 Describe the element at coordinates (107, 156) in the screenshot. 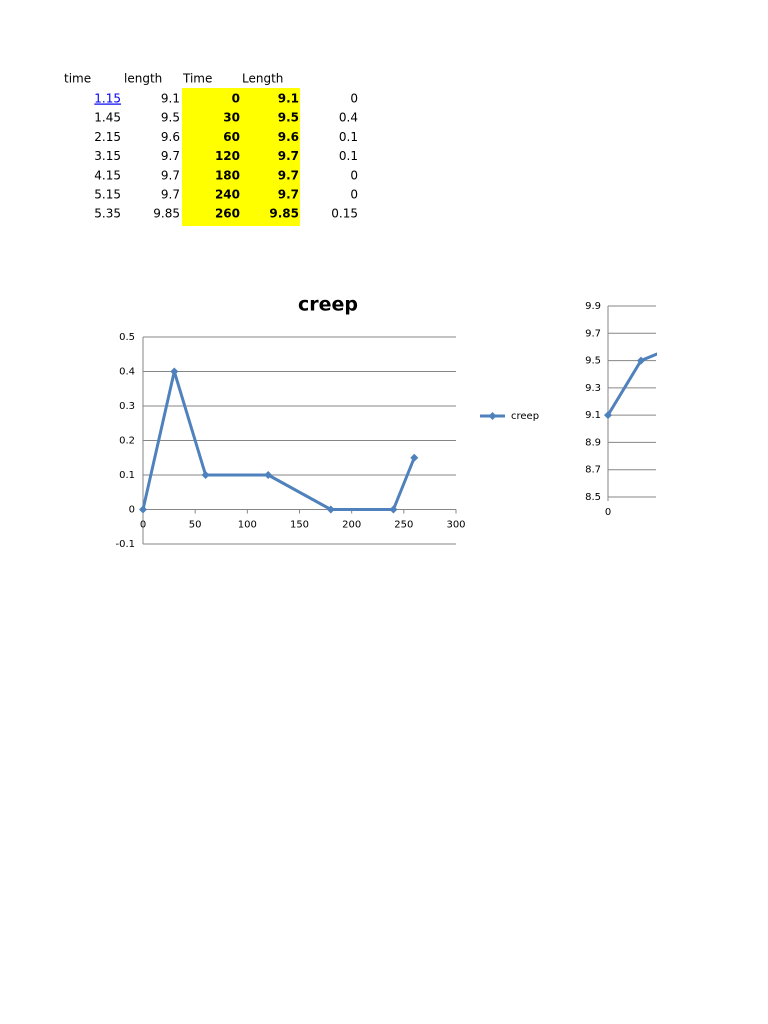

I see `cell: 3.15` at that location.